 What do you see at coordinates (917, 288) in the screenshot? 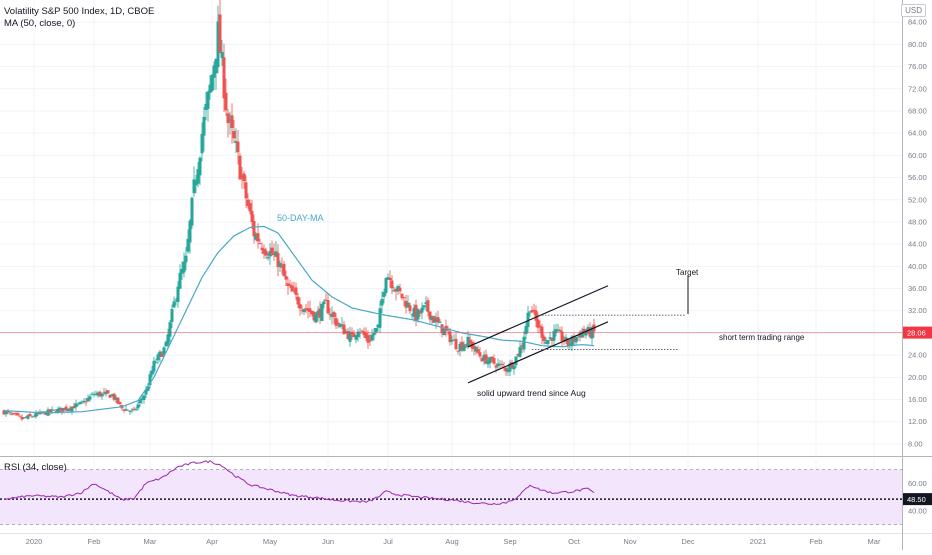
I see `y-axis-tick-label: 36.00` at bounding box center [917, 288].